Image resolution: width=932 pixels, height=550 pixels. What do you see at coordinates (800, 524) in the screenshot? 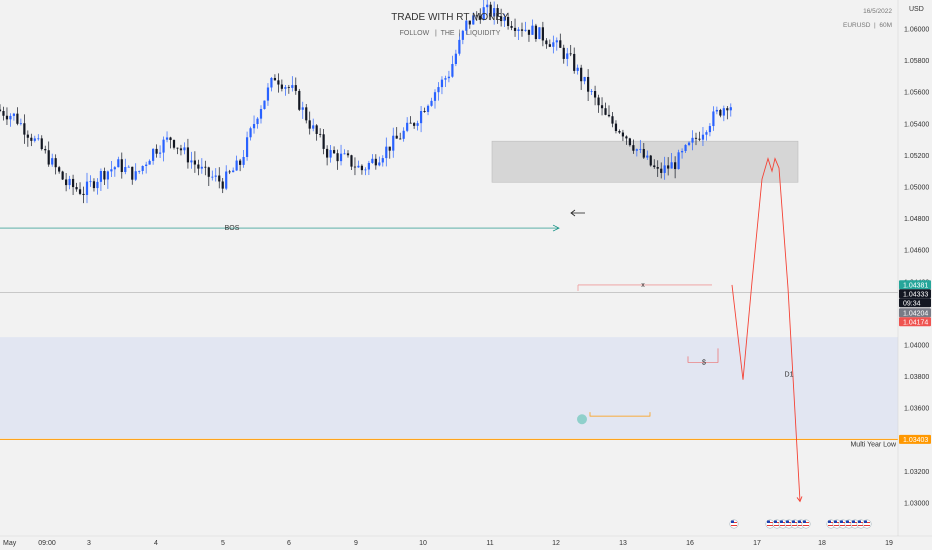
I see `economic-events` at bounding box center [800, 524].